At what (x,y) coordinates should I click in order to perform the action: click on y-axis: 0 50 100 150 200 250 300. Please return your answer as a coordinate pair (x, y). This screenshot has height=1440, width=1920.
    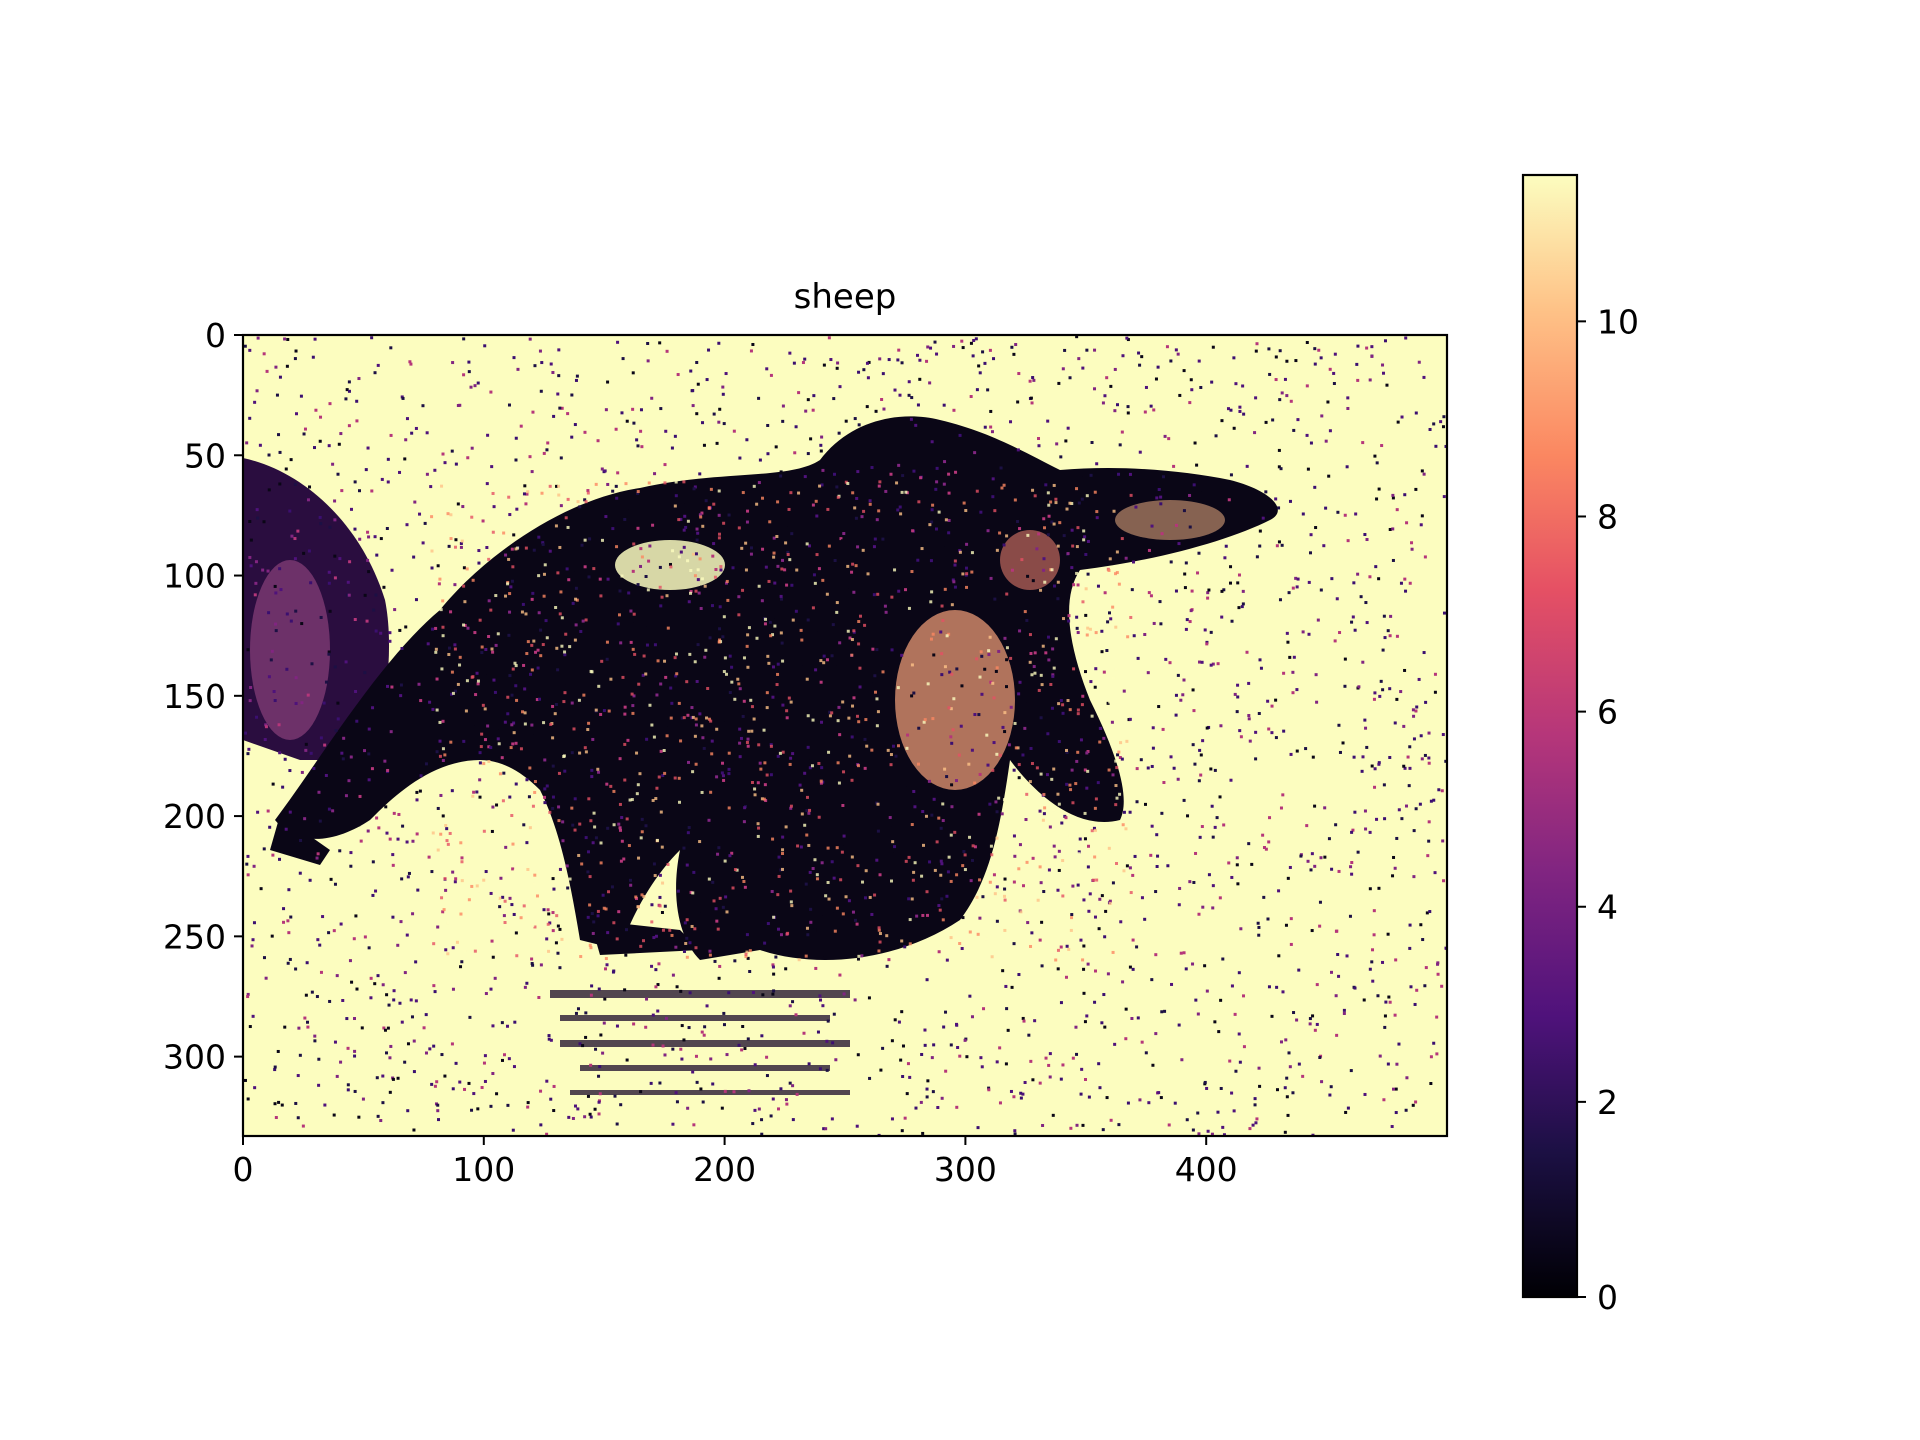
    Looking at the image, I should click on (203, 696).